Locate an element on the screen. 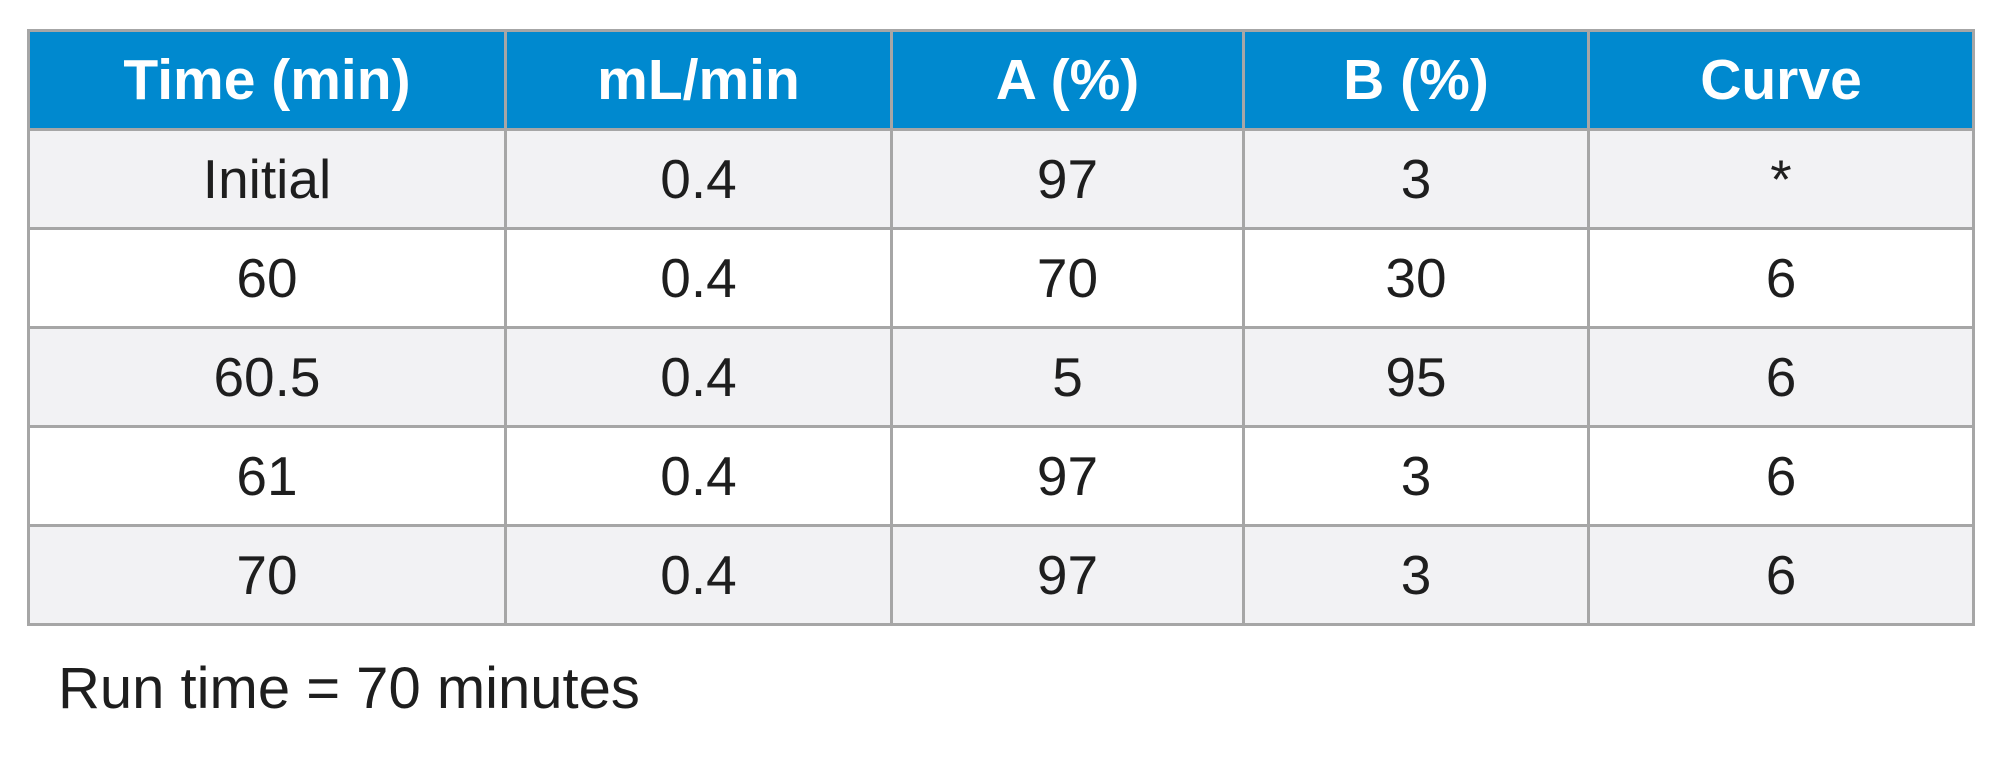 This screenshot has height=762, width=2000. cell-solvent-b: 95 is located at coordinates (1416, 377).